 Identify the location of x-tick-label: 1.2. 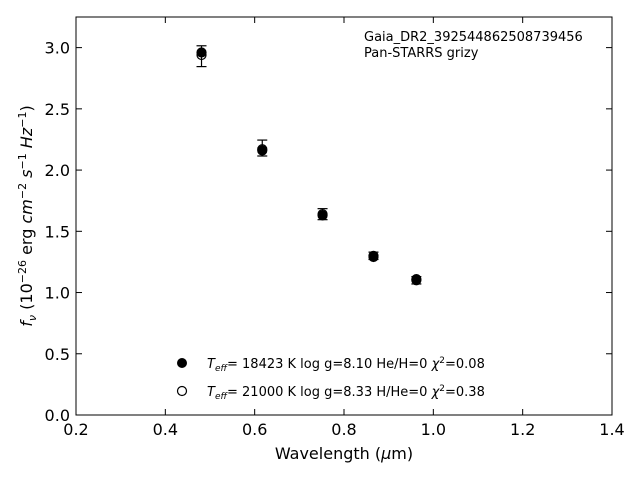
(522, 429).